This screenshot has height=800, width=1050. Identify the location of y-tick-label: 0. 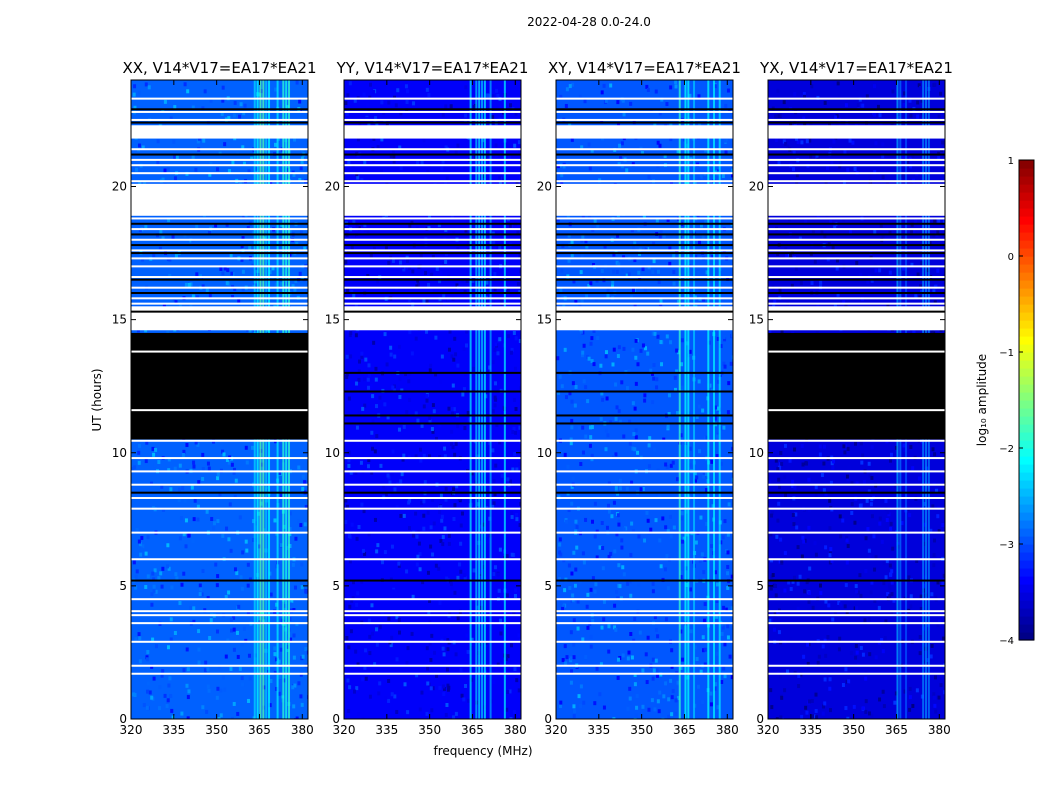
(336, 719).